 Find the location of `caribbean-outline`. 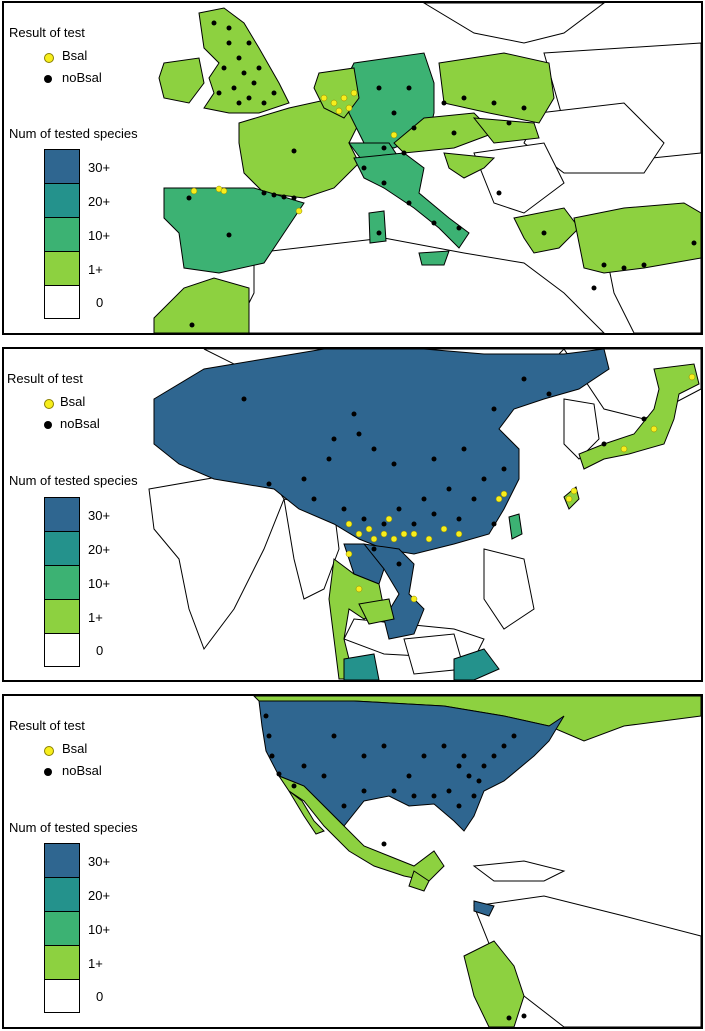

caribbean-outline is located at coordinates (519, 871).